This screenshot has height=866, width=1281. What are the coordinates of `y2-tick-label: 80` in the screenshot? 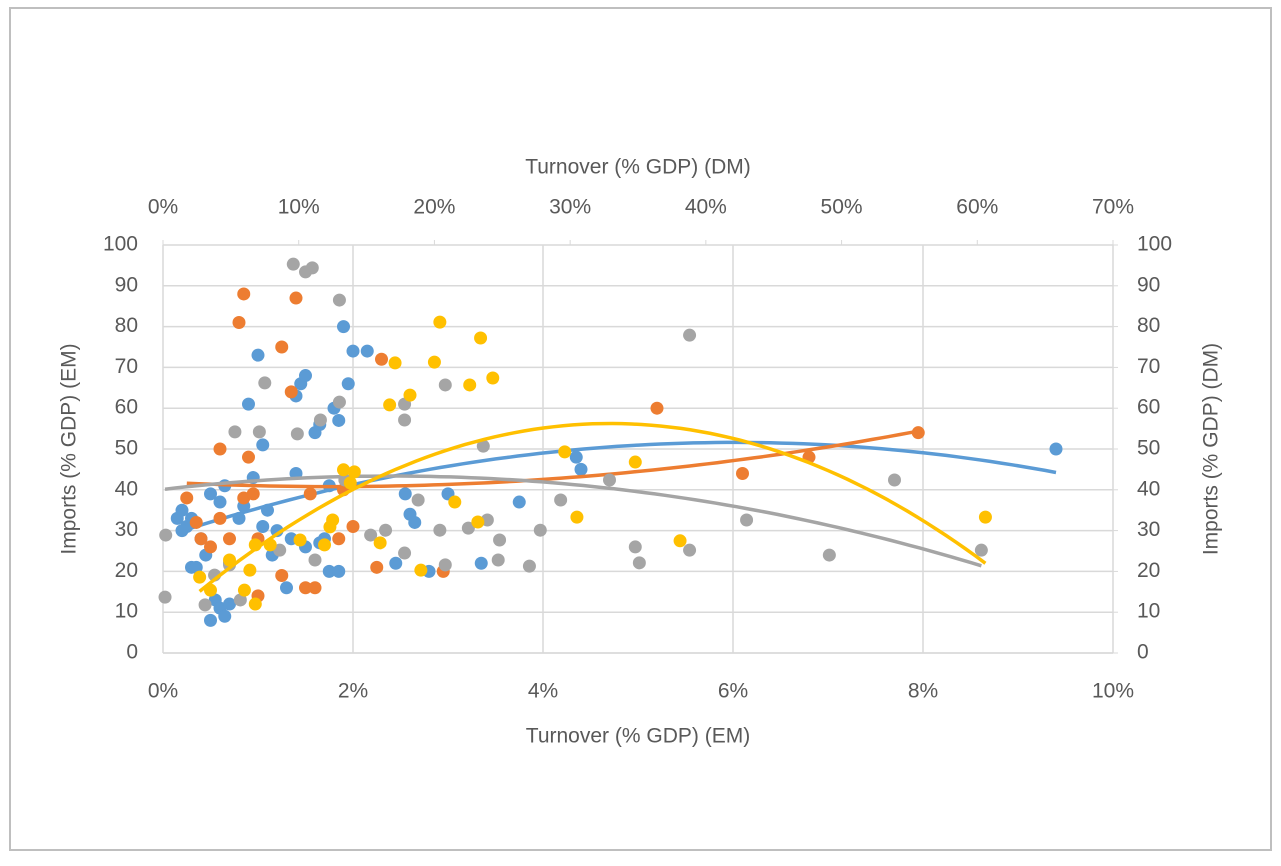 It's located at (1148, 325).